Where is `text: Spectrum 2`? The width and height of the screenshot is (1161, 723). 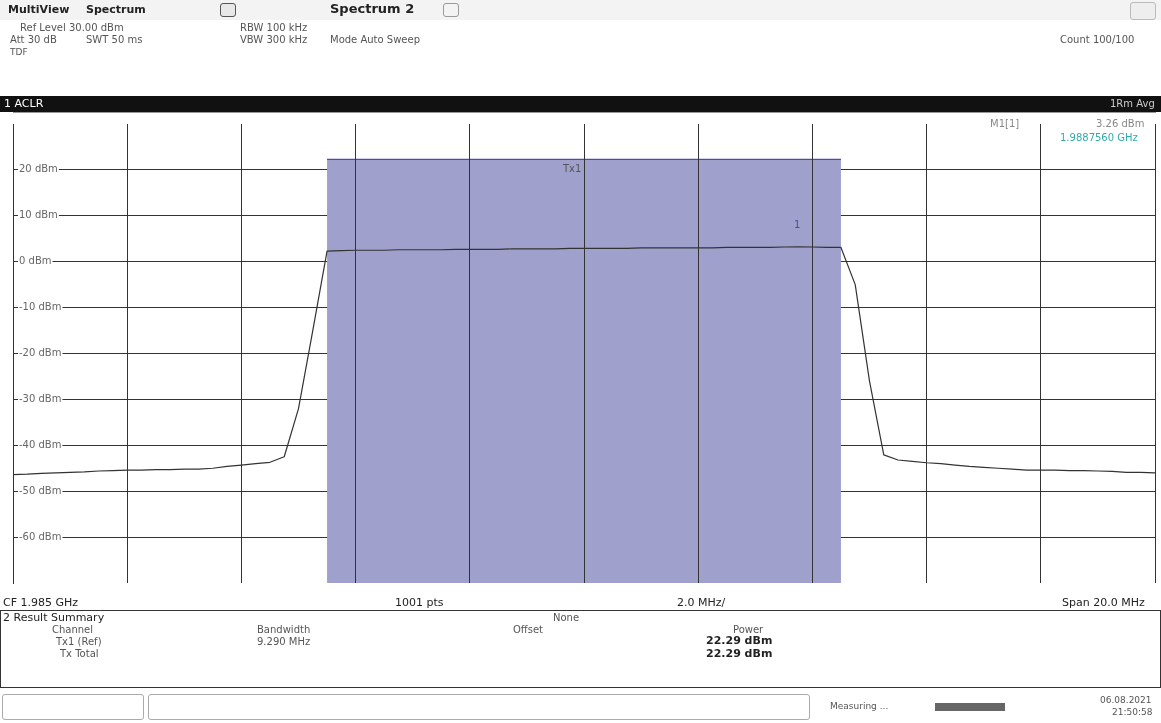 text: Spectrum 2 is located at coordinates (372, 8).